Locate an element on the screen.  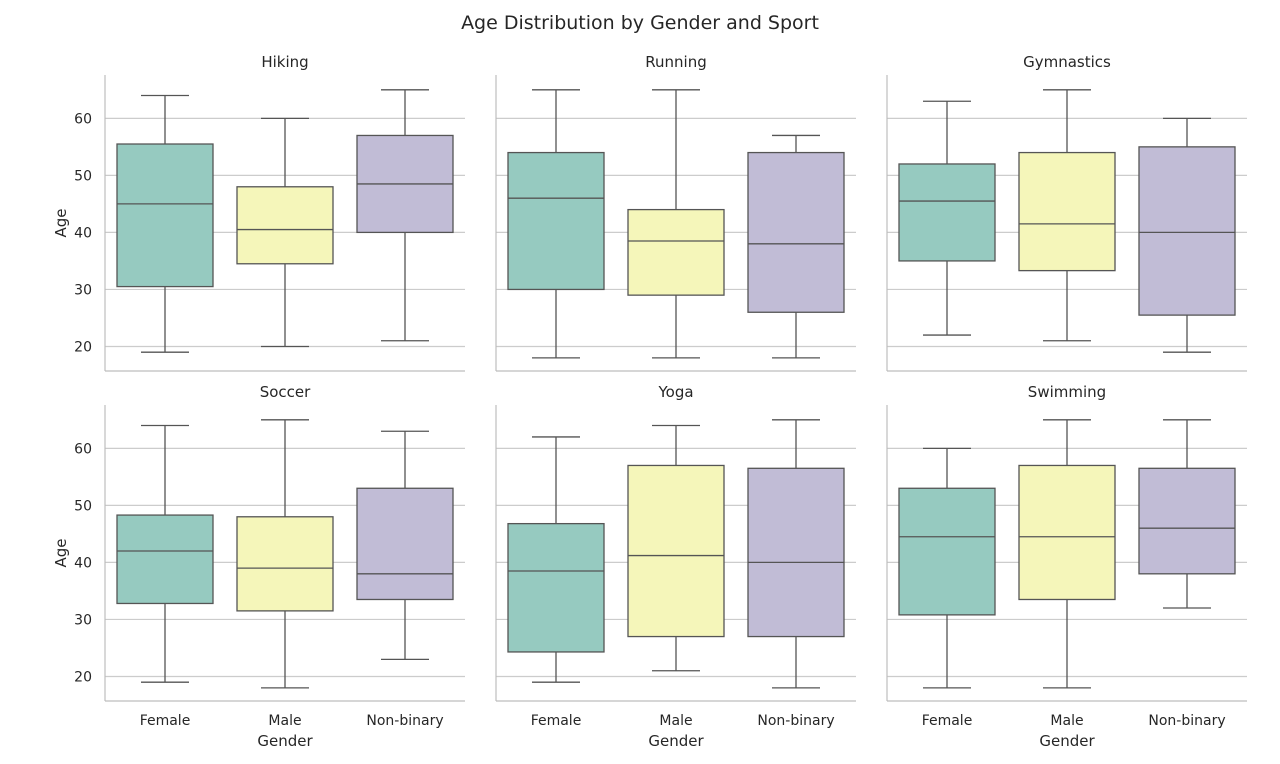
panel-gymnastics: Gymnastics is located at coordinates (1066, 212).